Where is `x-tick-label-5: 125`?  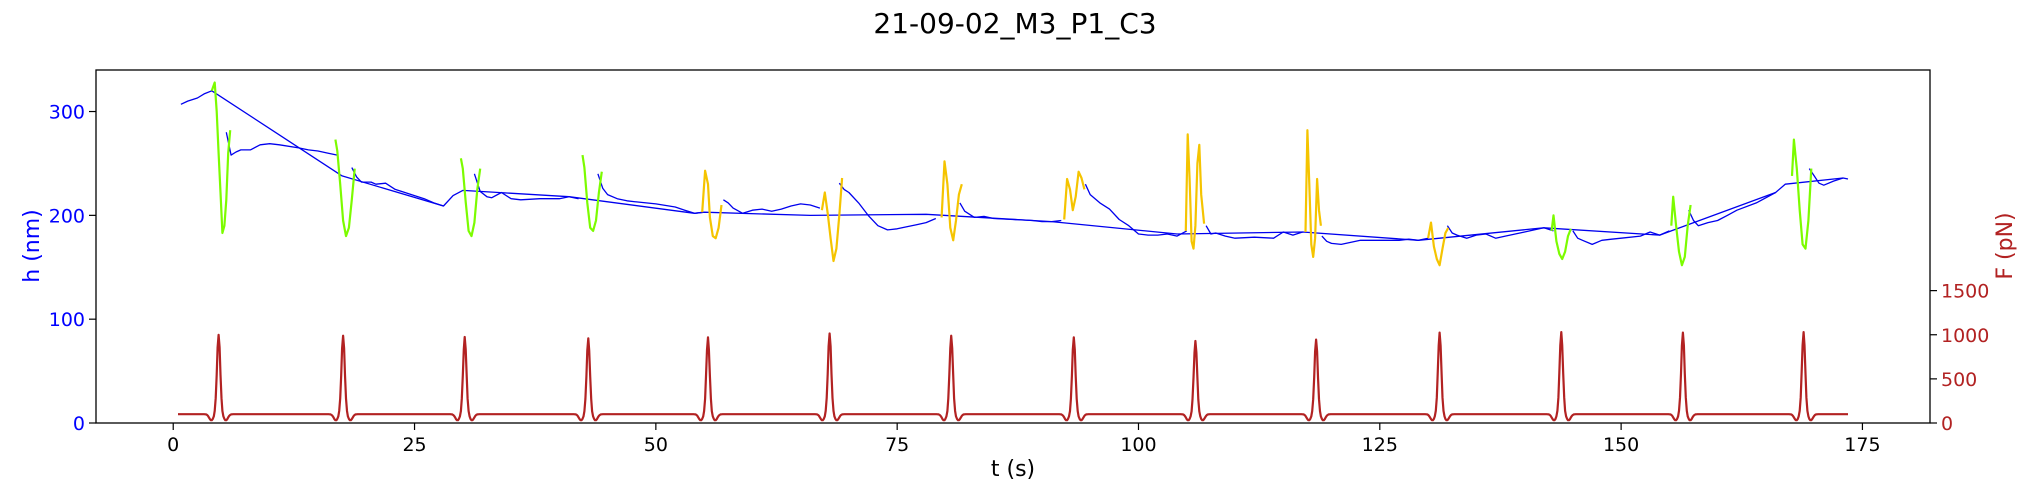 x-tick-label-5: 125 is located at coordinates (1380, 445).